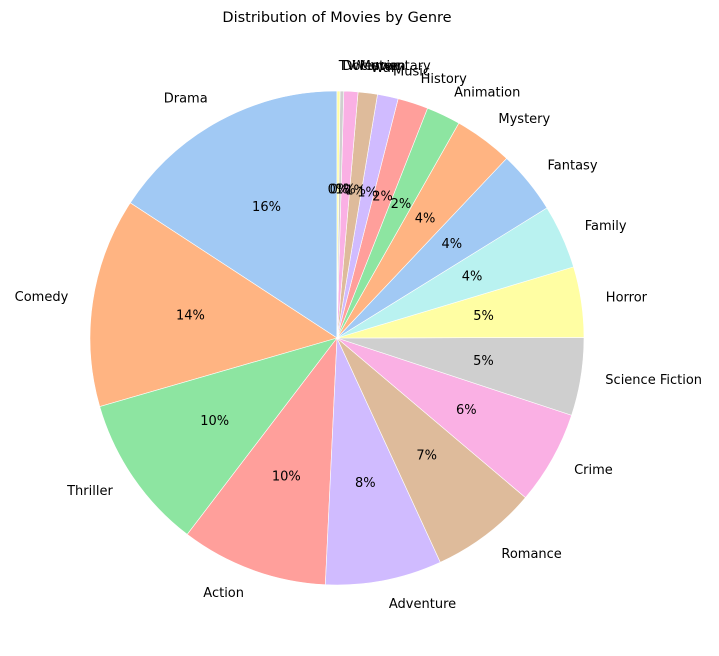  Describe the element at coordinates (365, 483) in the screenshot. I see `percent-label-adventure: 8%` at that location.